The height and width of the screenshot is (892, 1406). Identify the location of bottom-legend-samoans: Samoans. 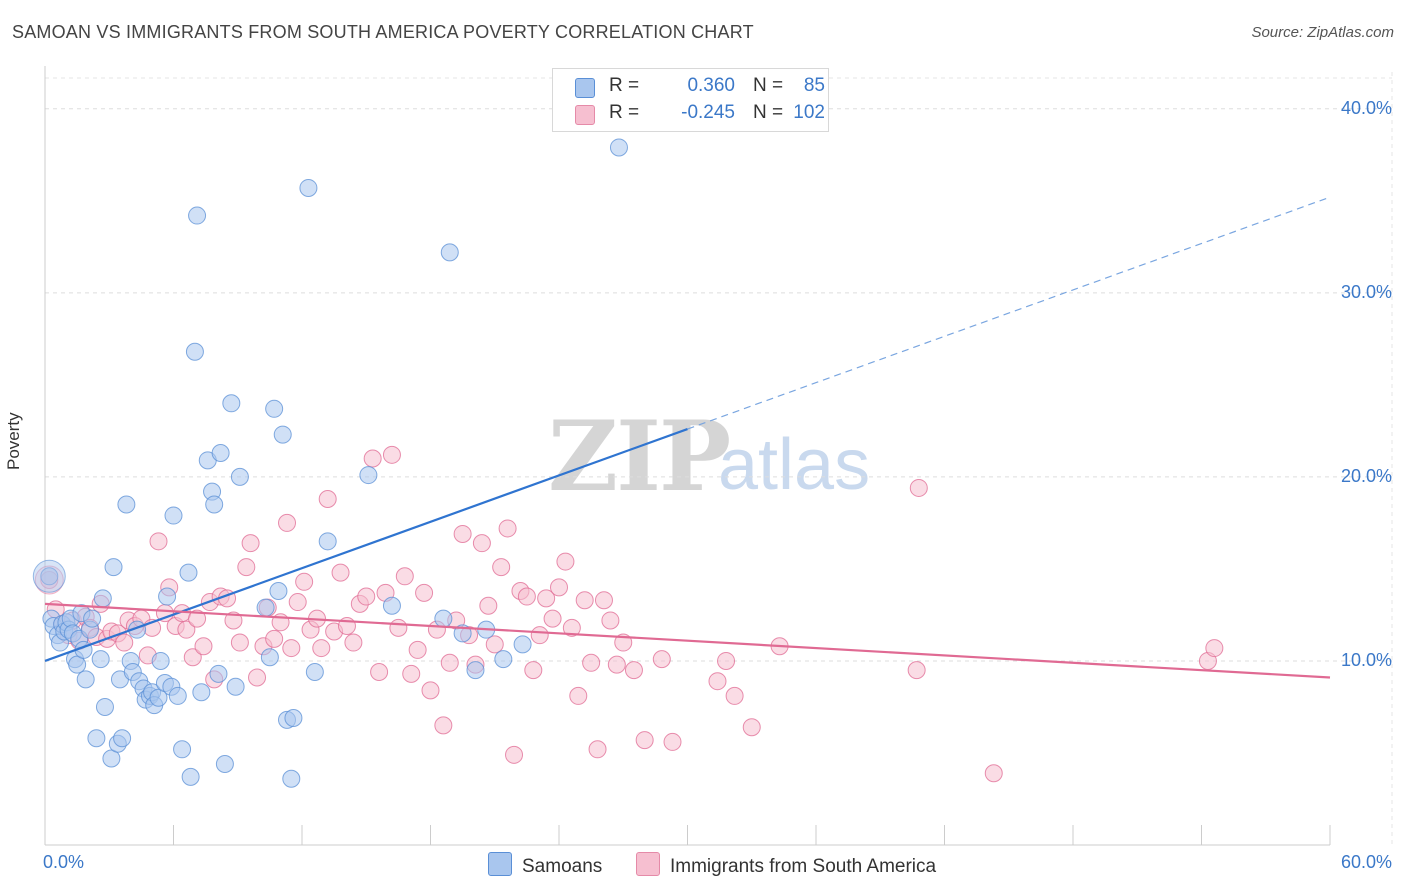
(545, 865).